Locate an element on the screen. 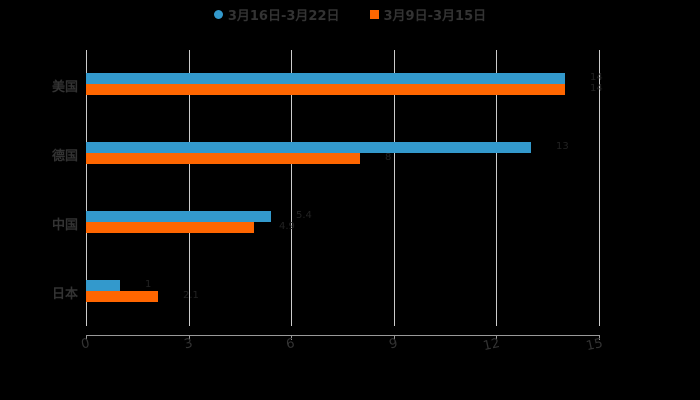  legend-item-series-1: 3月16日-3月22日 is located at coordinates (276, 14).